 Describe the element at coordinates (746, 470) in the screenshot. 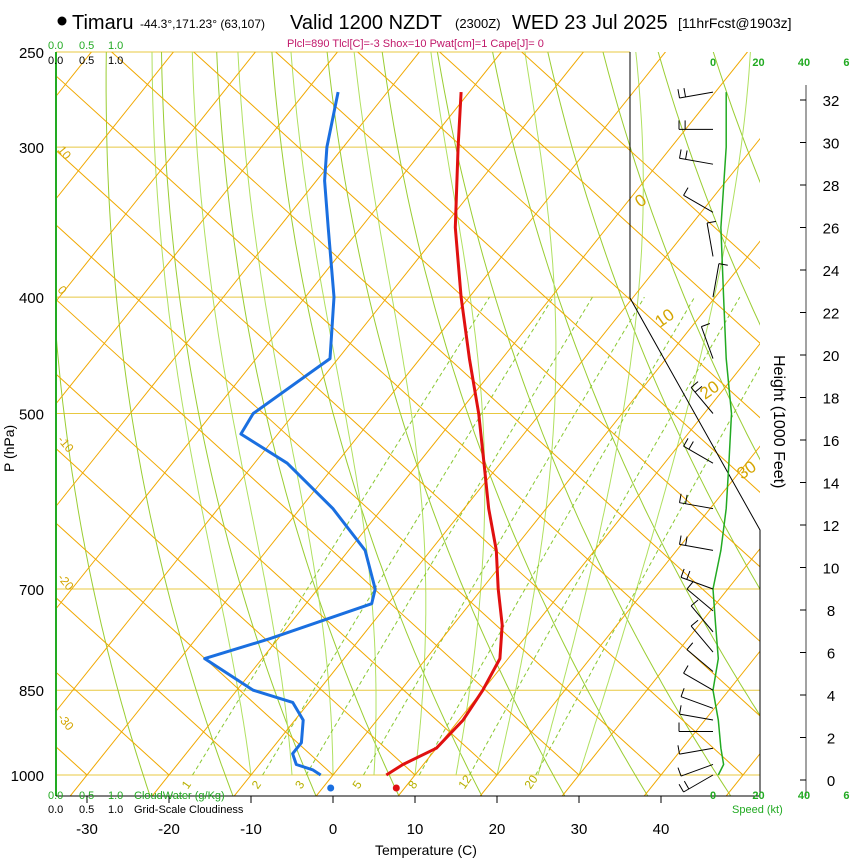

I see `upper-isotherm-label: 30` at that location.